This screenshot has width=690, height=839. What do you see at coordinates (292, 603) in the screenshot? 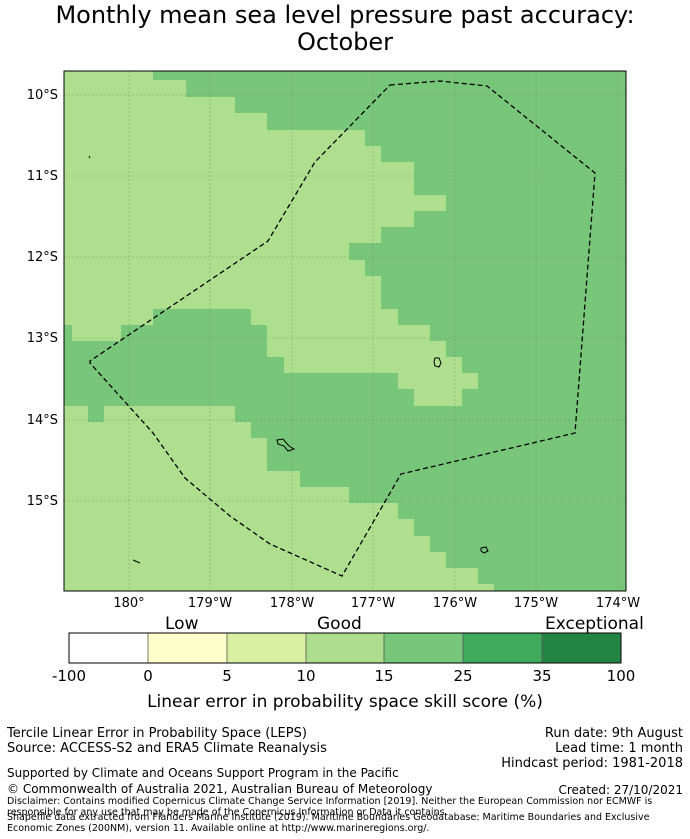
I see `lon-label: 178°W` at bounding box center [292, 603].